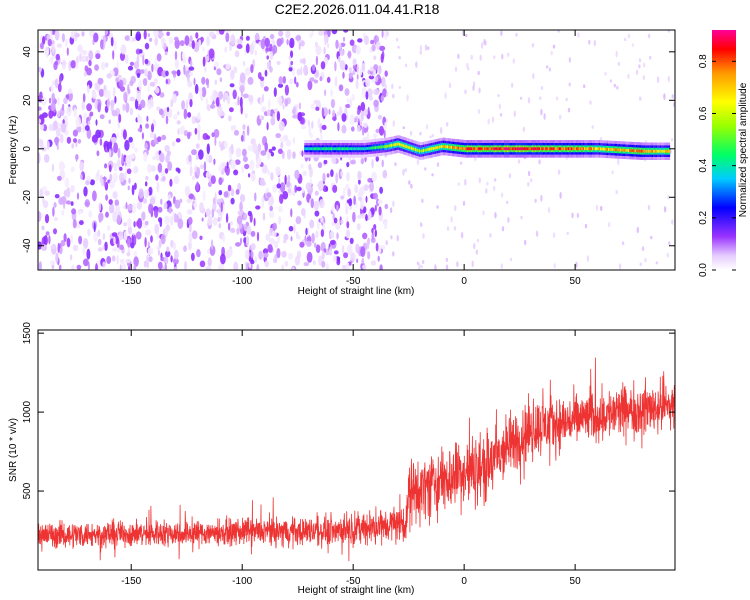  What do you see at coordinates (576, 581) in the screenshot?
I see `tick-label: 50` at bounding box center [576, 581].